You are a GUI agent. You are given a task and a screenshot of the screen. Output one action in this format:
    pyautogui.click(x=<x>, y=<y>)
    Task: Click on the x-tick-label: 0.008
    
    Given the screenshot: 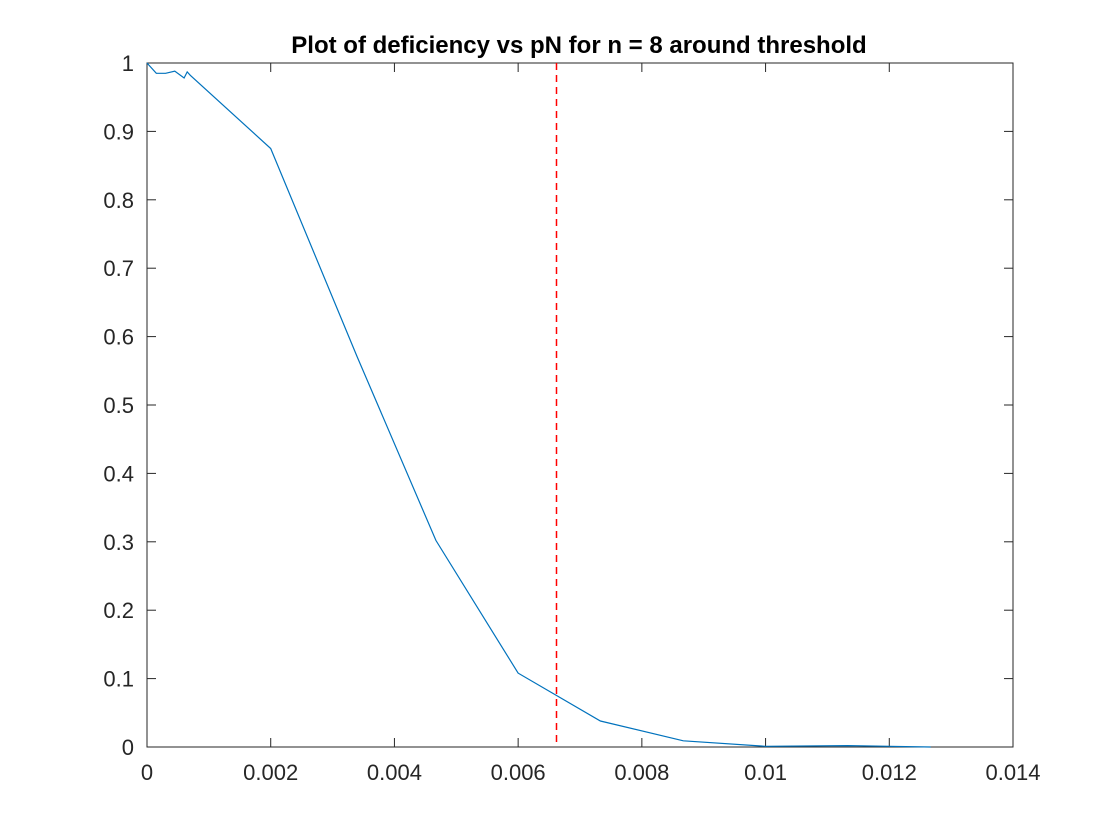 What is the action you would take?
    pyautogui.click(x=641, y=772)
    